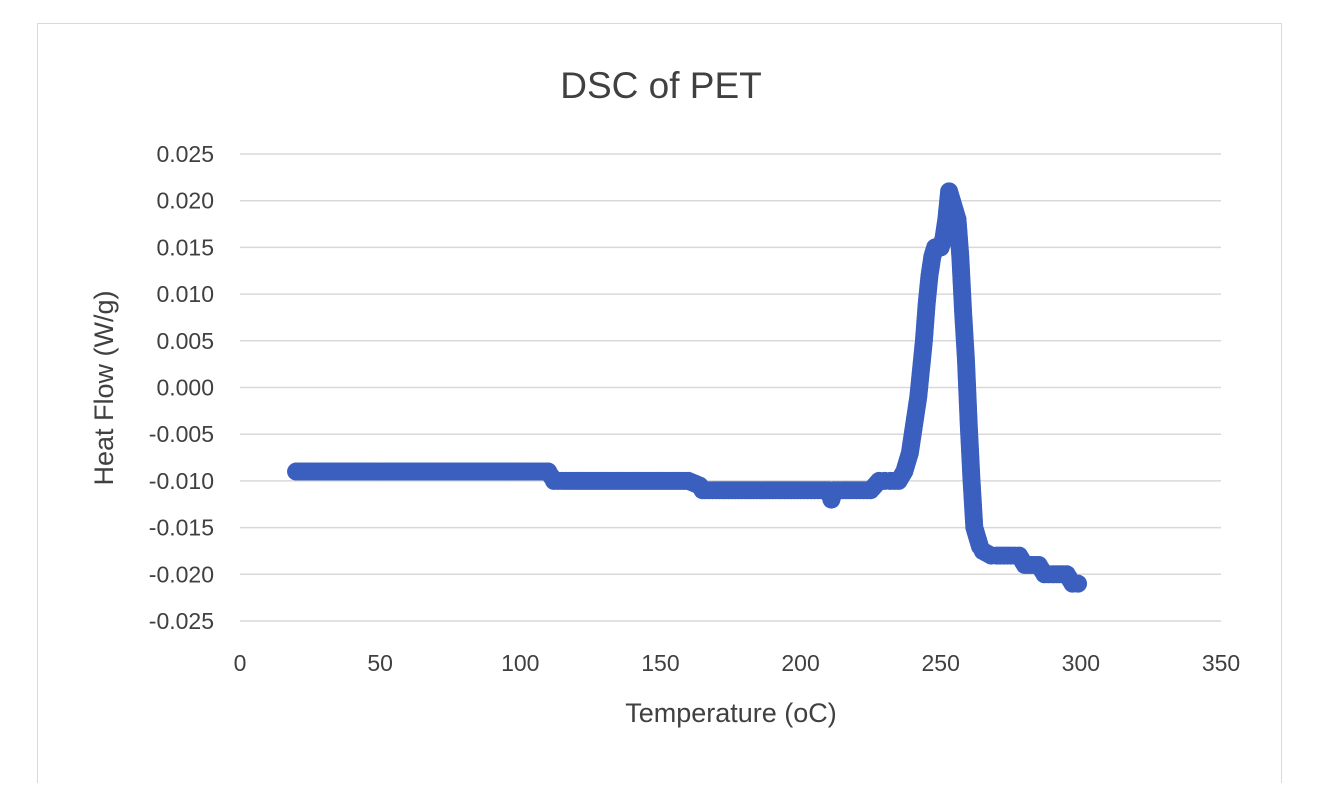 This screenshot has height=796, width=1328. I want to click on x-tick-labels: 0 50 100 150 200 250 300 350, so click(737, 663).